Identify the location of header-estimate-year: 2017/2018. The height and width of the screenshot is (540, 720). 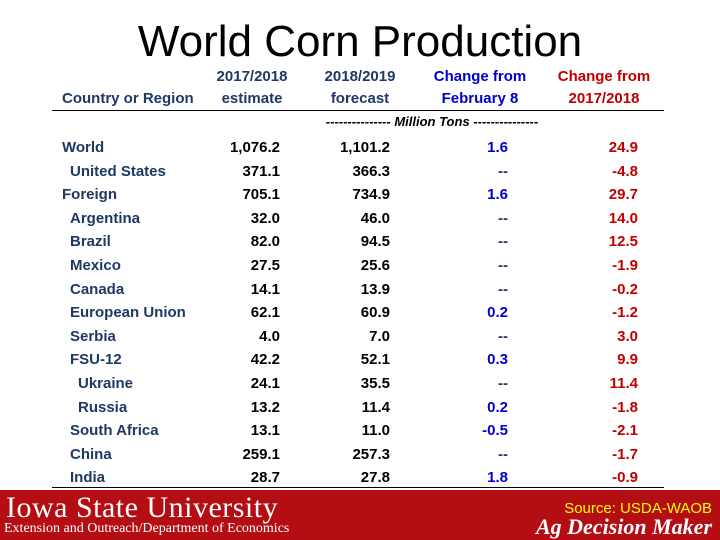
(252, 76).